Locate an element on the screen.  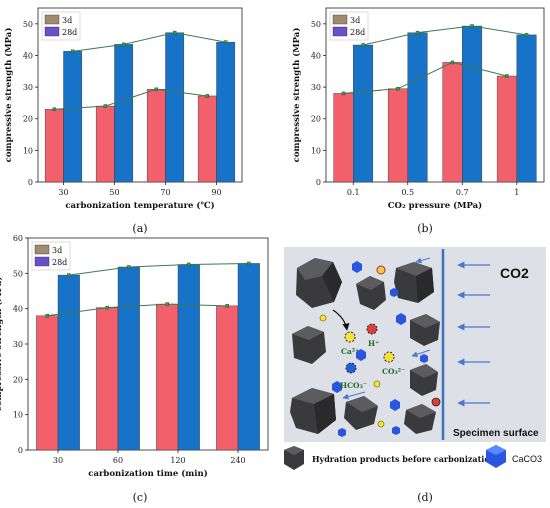
panel-label-b: (b) is located at coordinates (425, 228).